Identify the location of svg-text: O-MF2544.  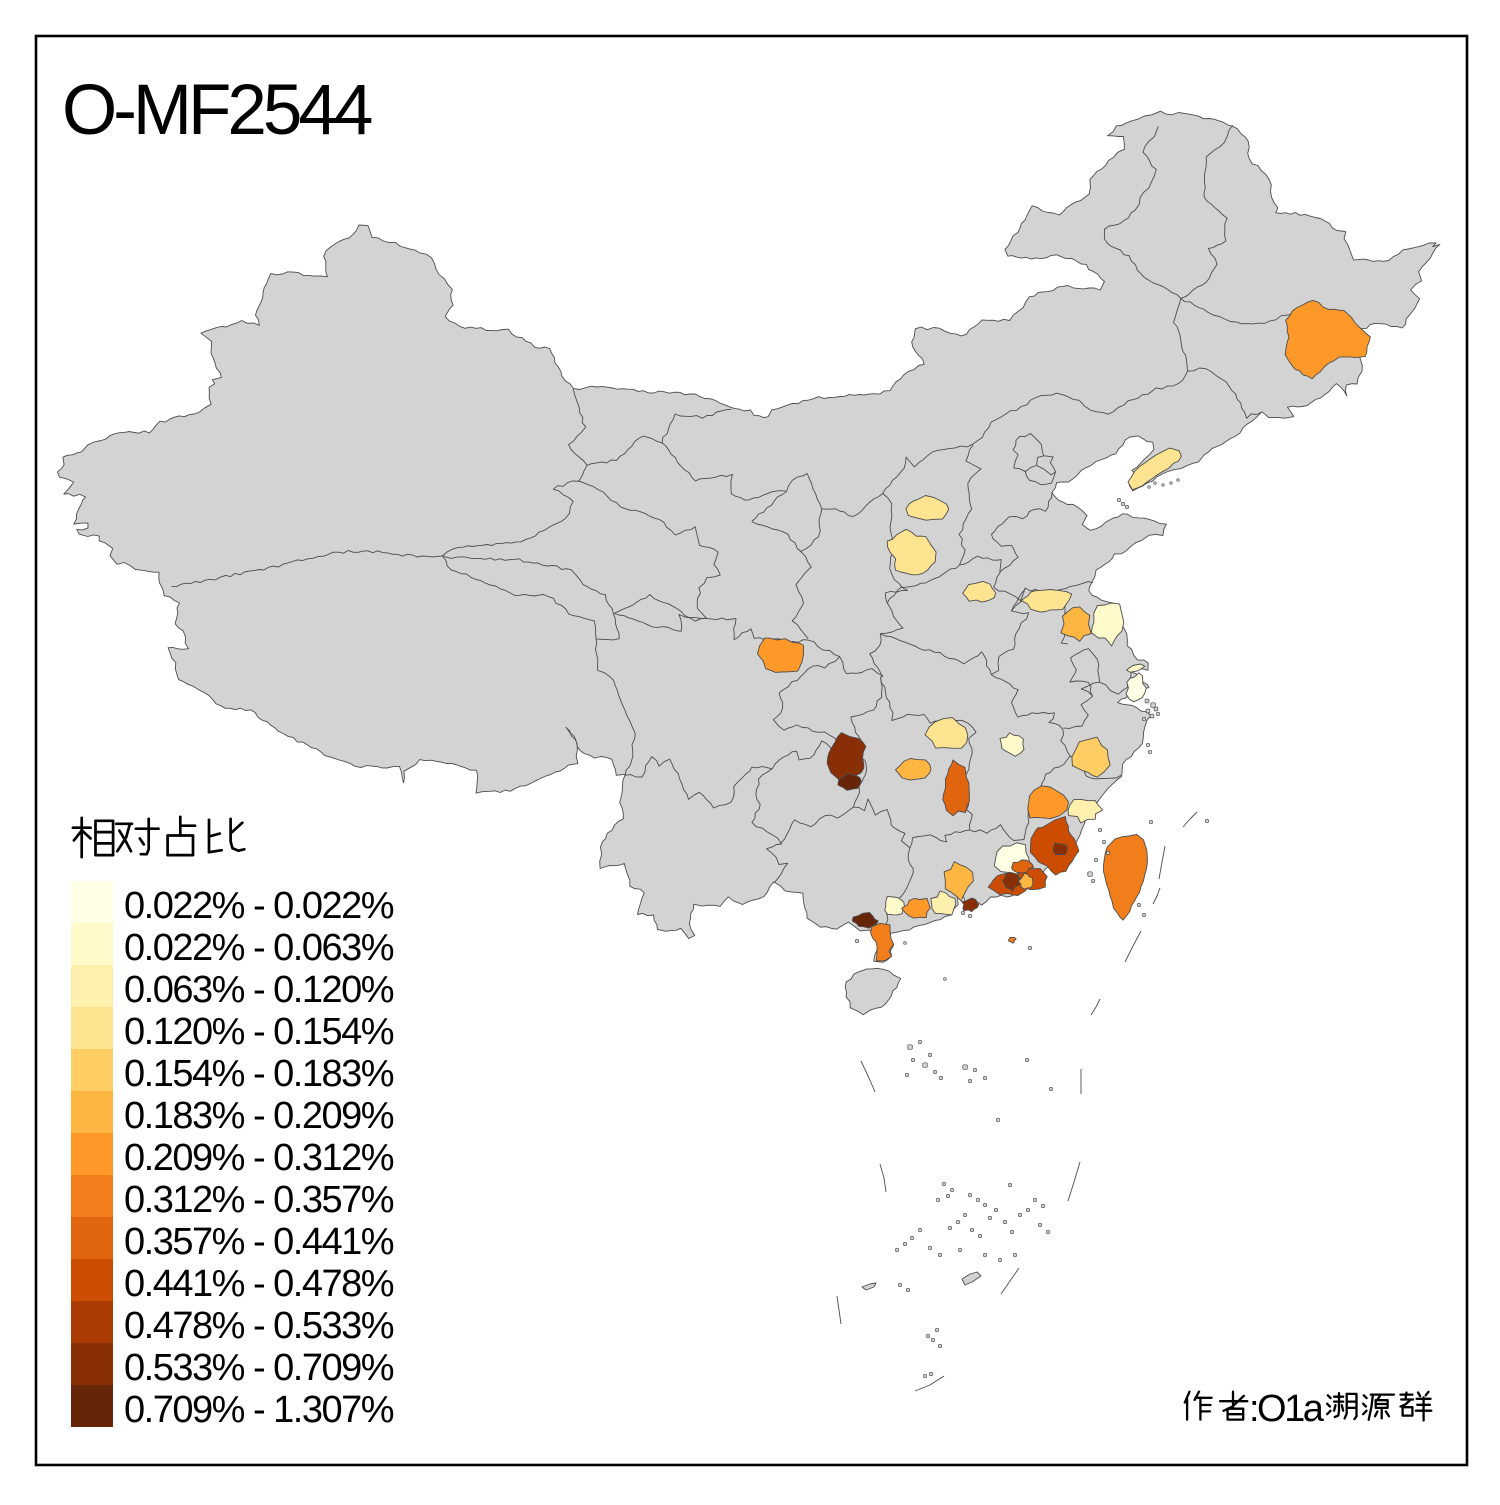
(217, 110).